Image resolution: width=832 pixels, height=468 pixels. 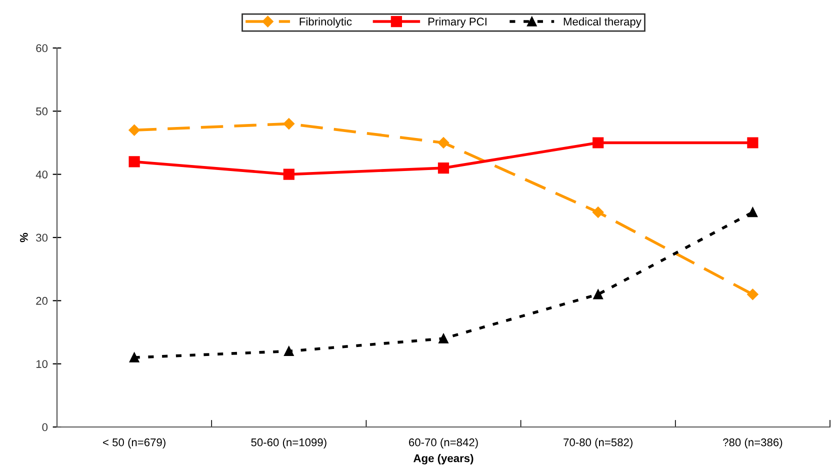 I want to click on legend-label: Primary PCI, so click(x=457, y=22).